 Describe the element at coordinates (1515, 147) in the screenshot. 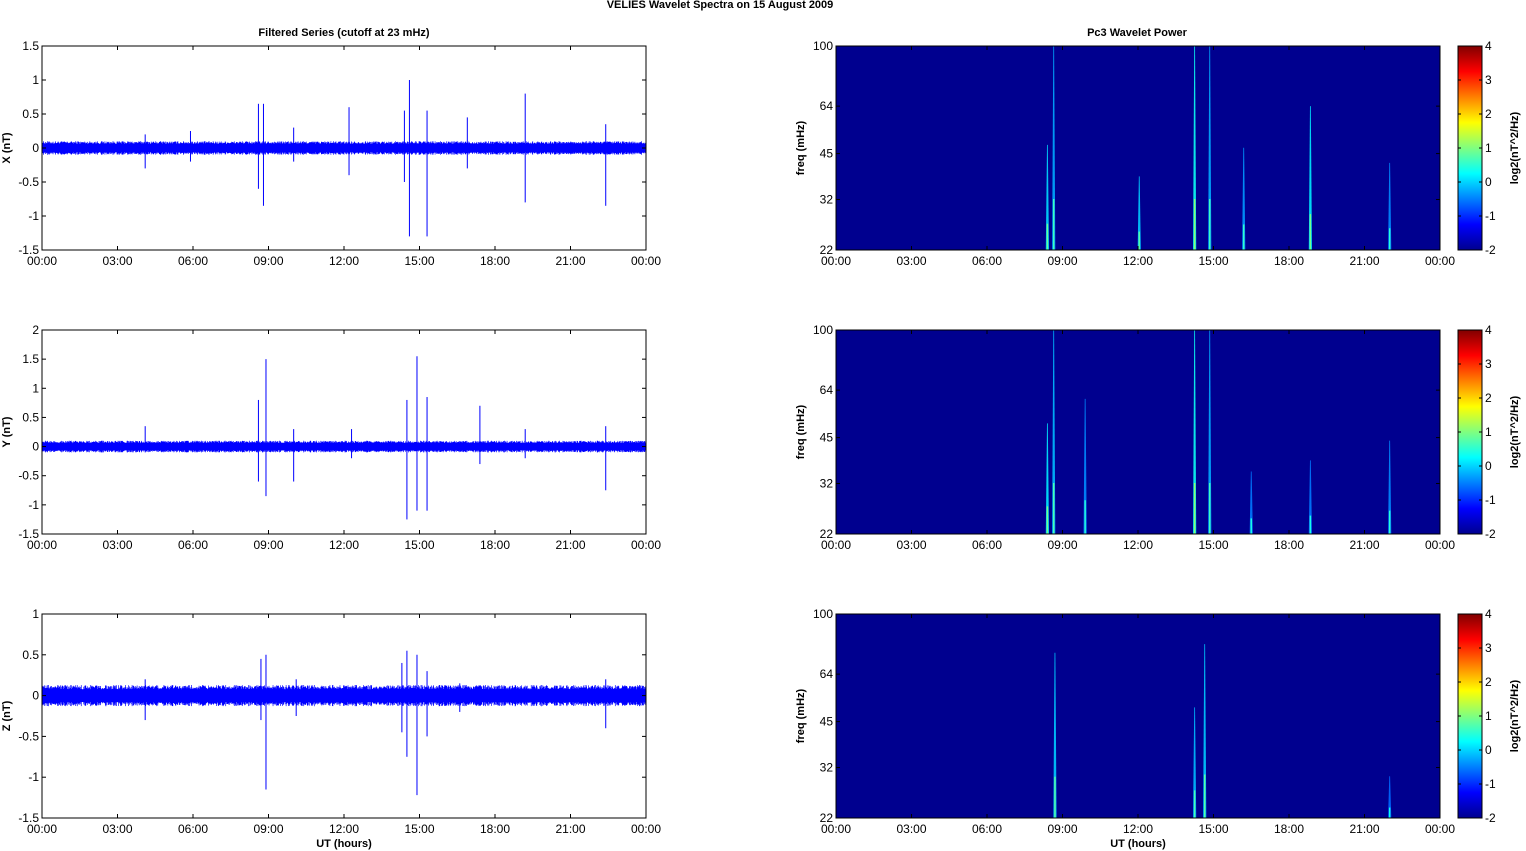

I see `colorbar-label: log2(nT^2/Hz)` at that location.